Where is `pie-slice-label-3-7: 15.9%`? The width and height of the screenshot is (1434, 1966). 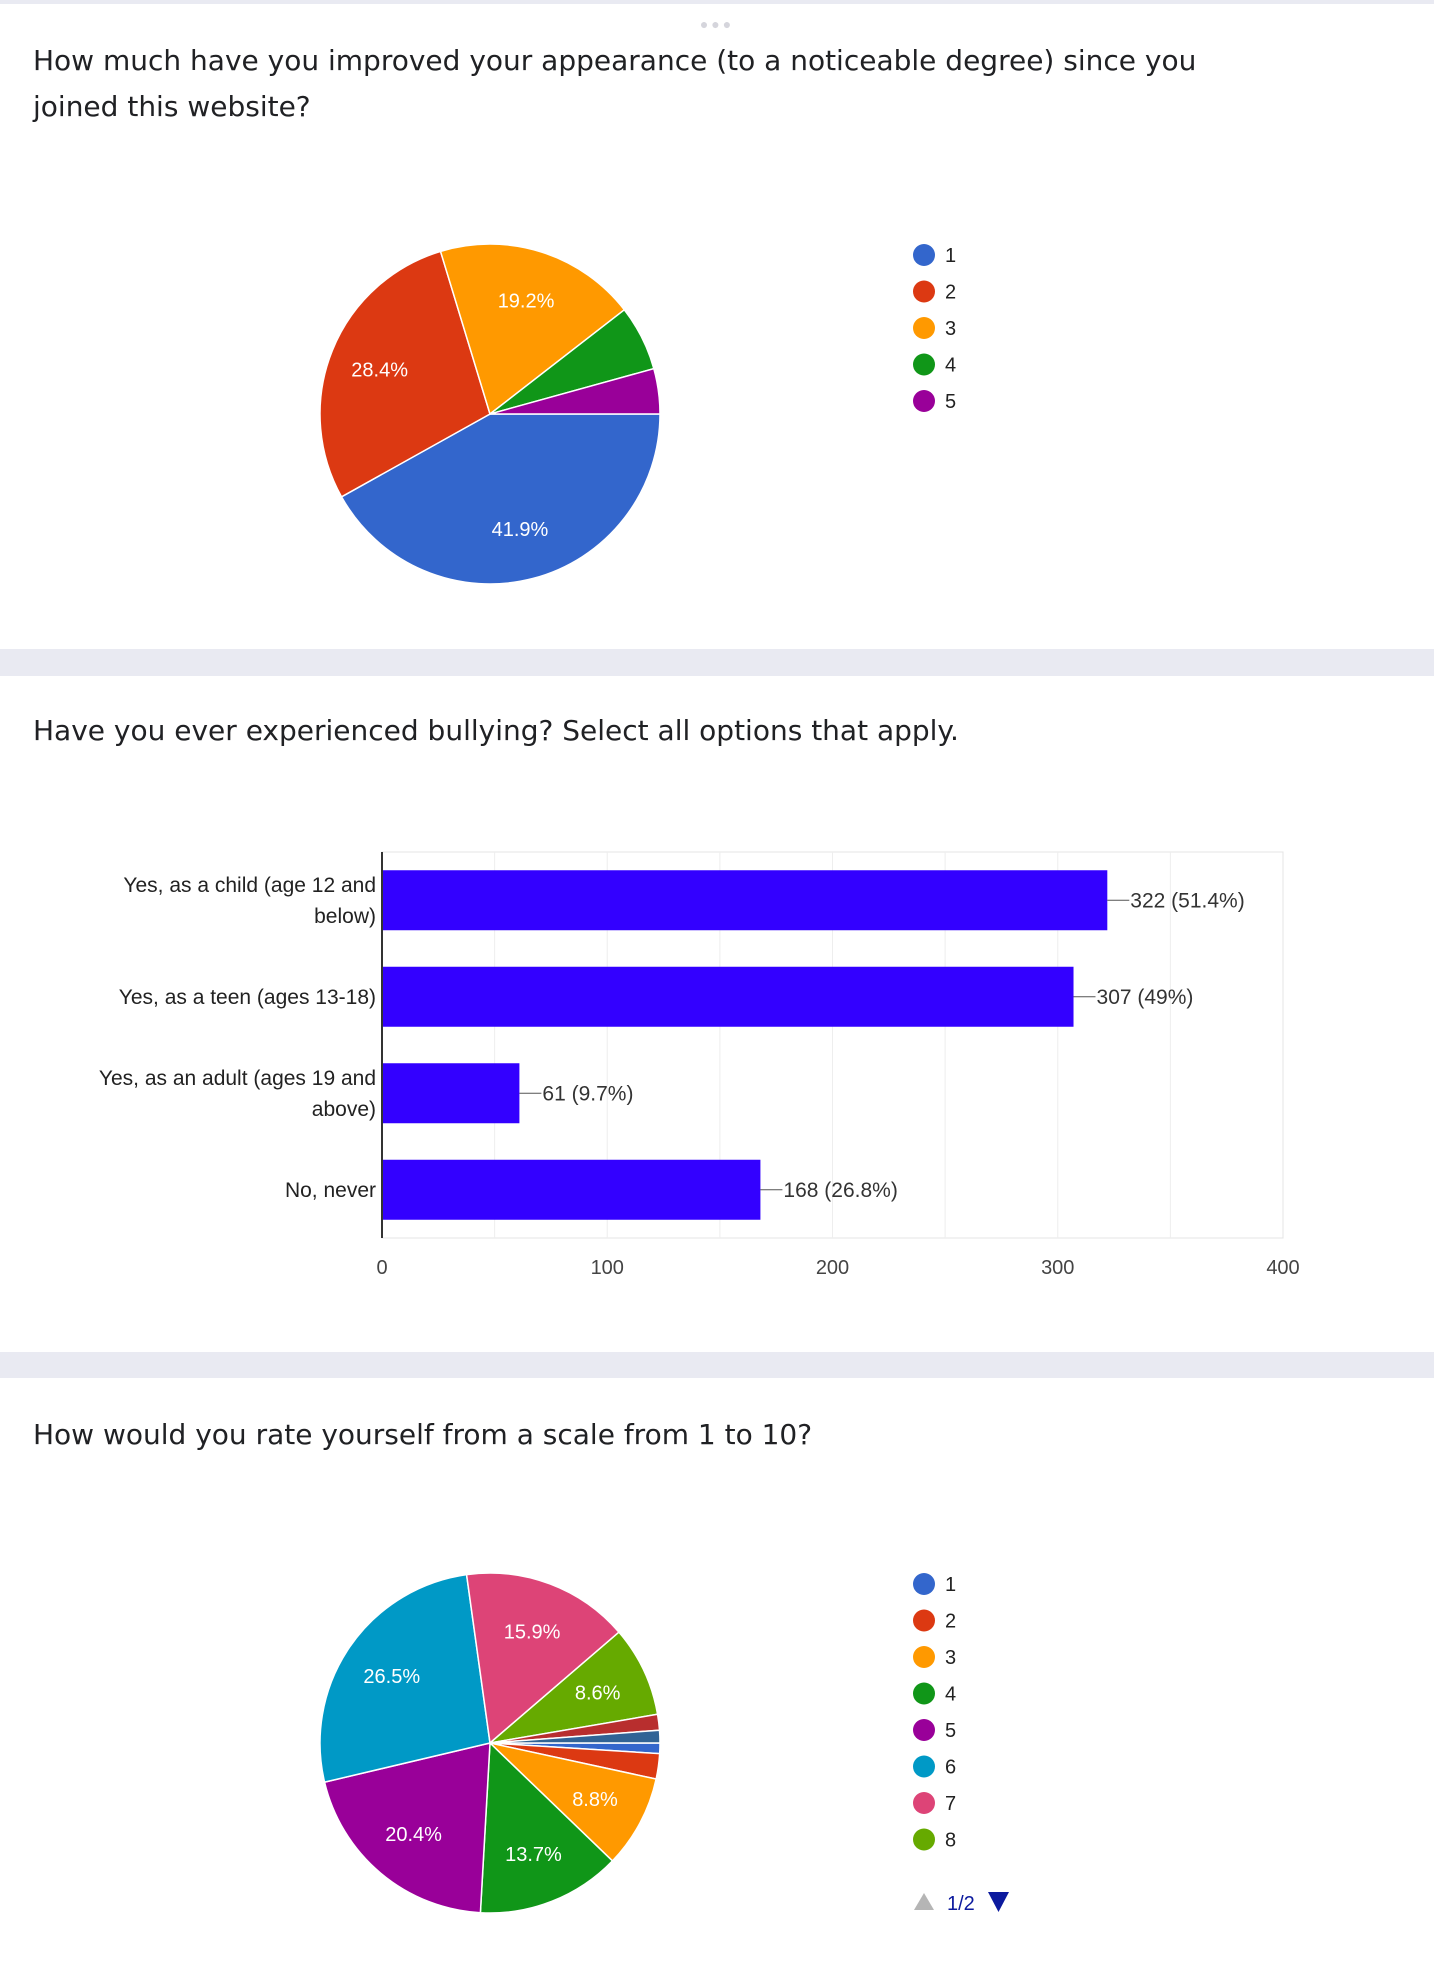
pie-slice-label-3-7: 15.9% is located at coordinates (532, 1633).